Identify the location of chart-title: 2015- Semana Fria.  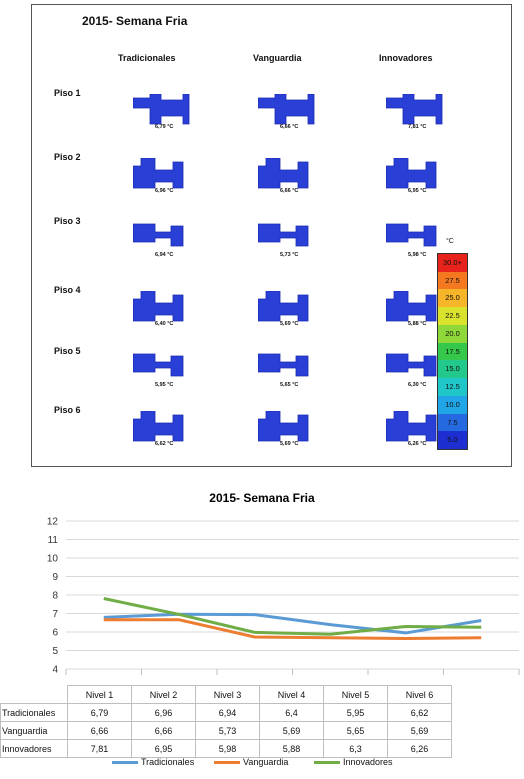
(262, 498).